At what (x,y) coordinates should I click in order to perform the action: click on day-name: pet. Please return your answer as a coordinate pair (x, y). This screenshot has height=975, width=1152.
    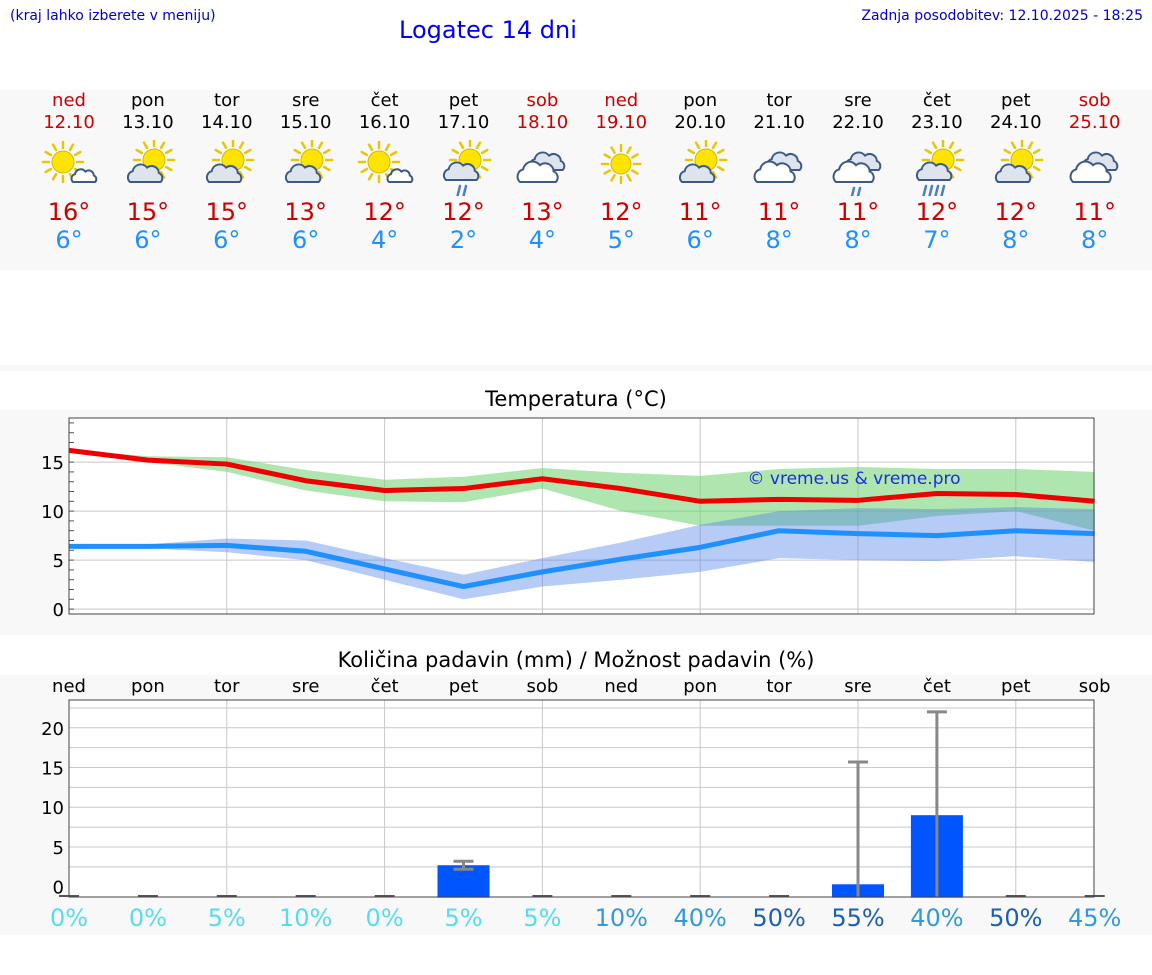
    Looking at the image, I should click on (463, 100).